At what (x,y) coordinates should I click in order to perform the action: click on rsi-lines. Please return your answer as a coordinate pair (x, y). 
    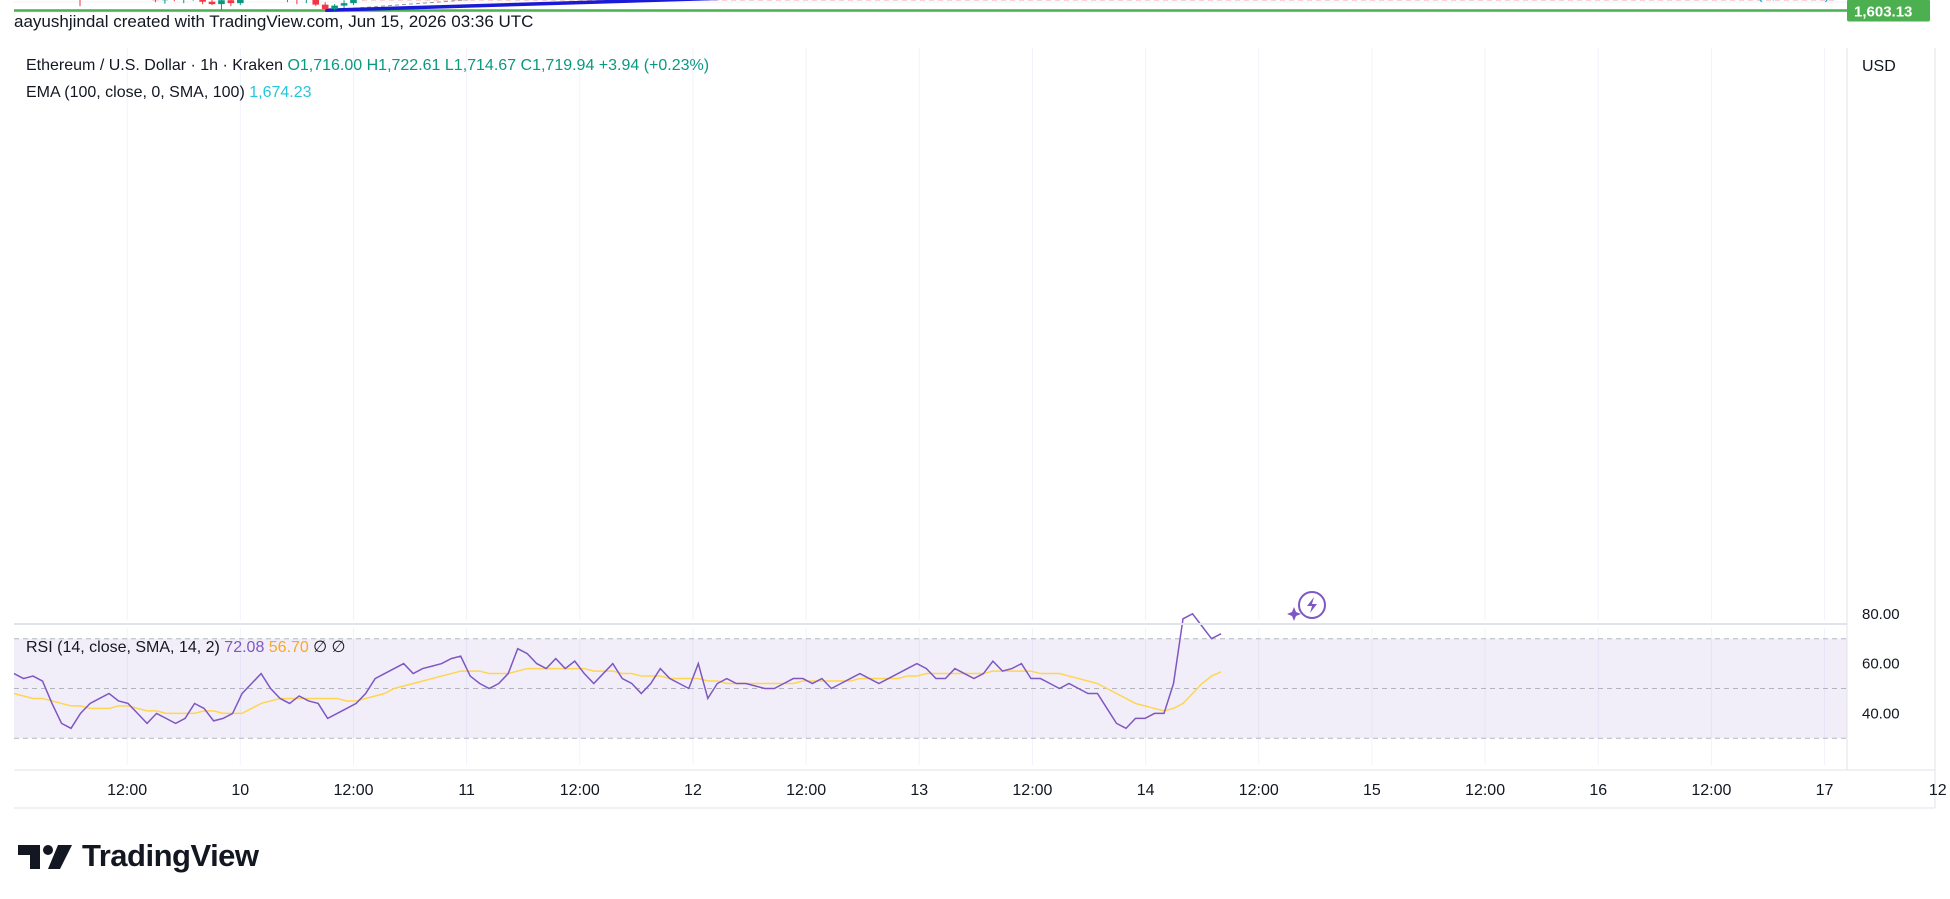
    Looking at the image, I should click on (617, 671).